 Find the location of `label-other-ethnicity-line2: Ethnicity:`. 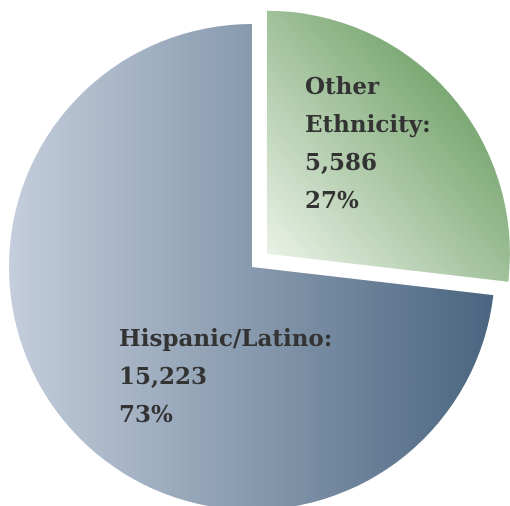

label-other-ethnicity-line2: Ethnicity: is located at coordinates (368, 124).